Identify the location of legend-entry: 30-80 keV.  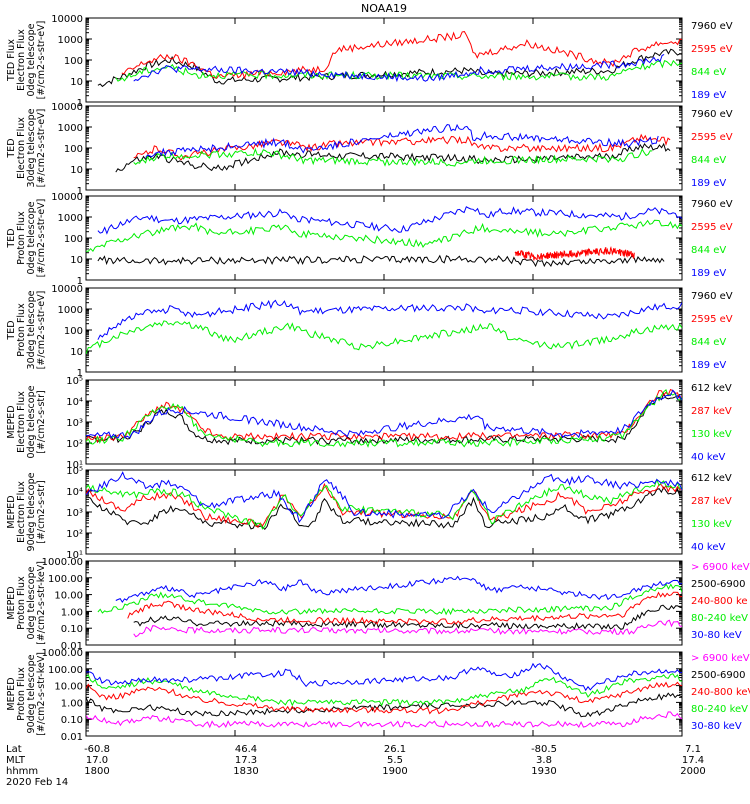
(716, 726).